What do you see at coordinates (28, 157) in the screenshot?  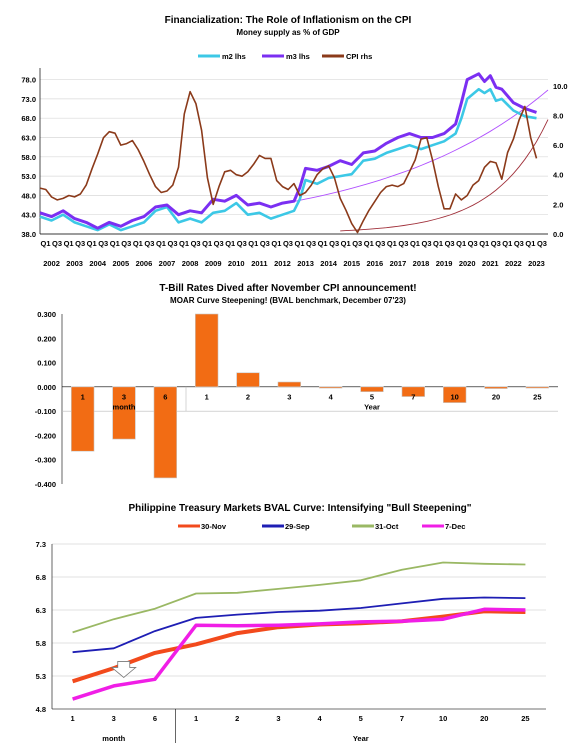 I see `left-axis-tick: 58.0` at bounding box center [28, 157].